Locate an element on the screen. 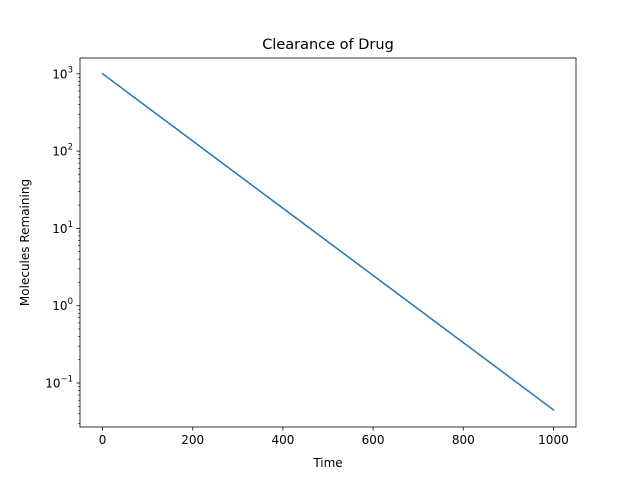 This screenshot has width=640, height=480. x-axis-ticks: 0 200 400 600 800 1000 is located at coordinates (334, 437).